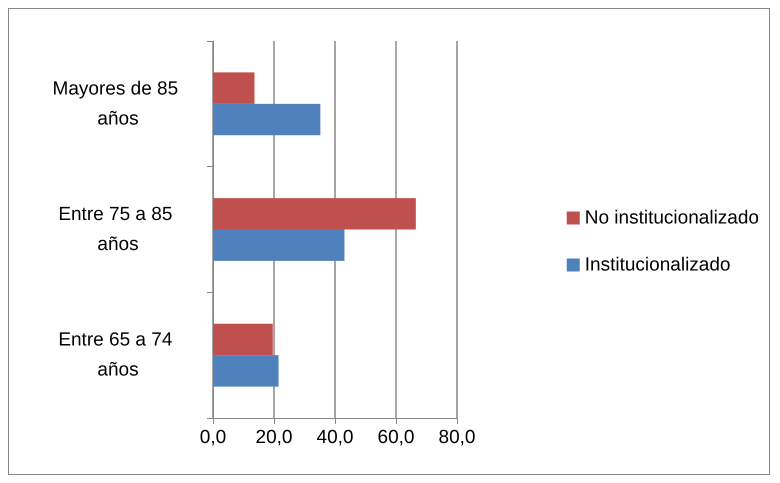 This screenshot has width=780, height=483. Describe the element at coordinates (274, 437) in the screenshot. I see `x-tick-label: 20,0` at that location.